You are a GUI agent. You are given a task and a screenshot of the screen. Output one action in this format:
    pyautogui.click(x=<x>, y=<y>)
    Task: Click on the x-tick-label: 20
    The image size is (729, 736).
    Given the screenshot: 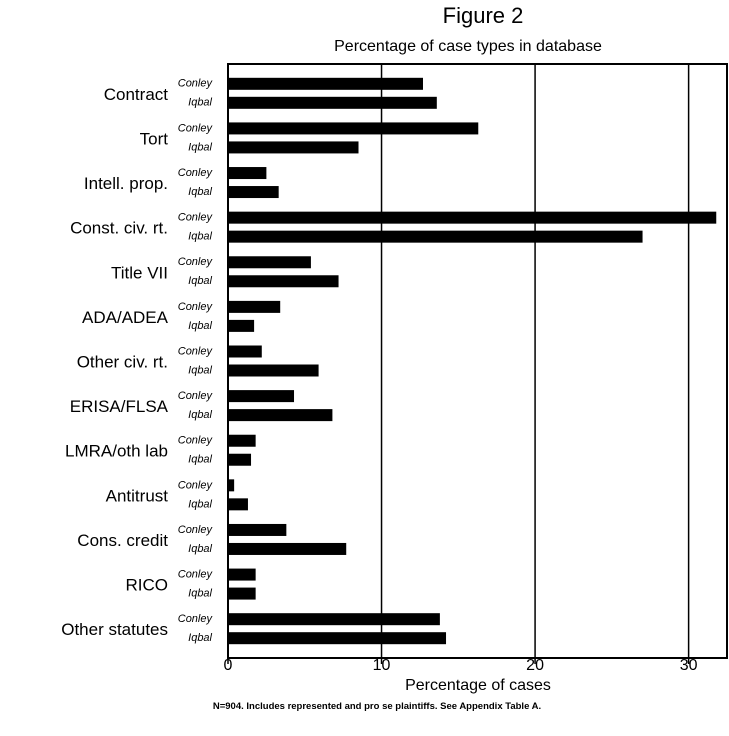 What is the action you would take?
    pyautogui.click(x=535, y=665)
    